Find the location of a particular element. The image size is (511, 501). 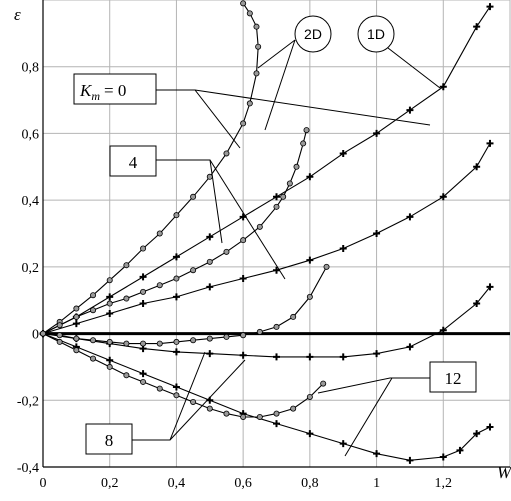

km0-box is located at coordinates (115, 89).